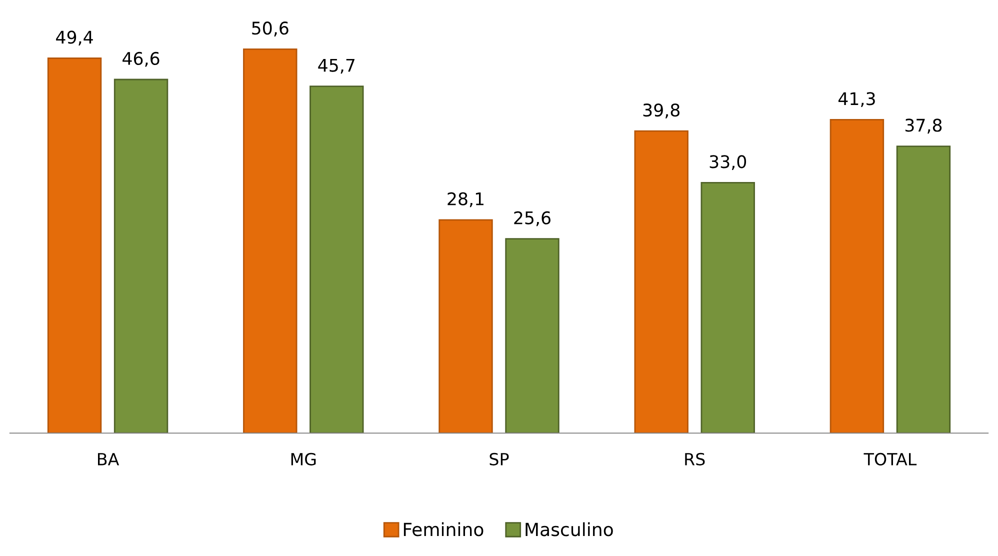 The image size is (998, 556). What do you see at coordinates (74, 38) in the screenshot?
I see `data-label: 49,4` at bounding box center [74, 38].